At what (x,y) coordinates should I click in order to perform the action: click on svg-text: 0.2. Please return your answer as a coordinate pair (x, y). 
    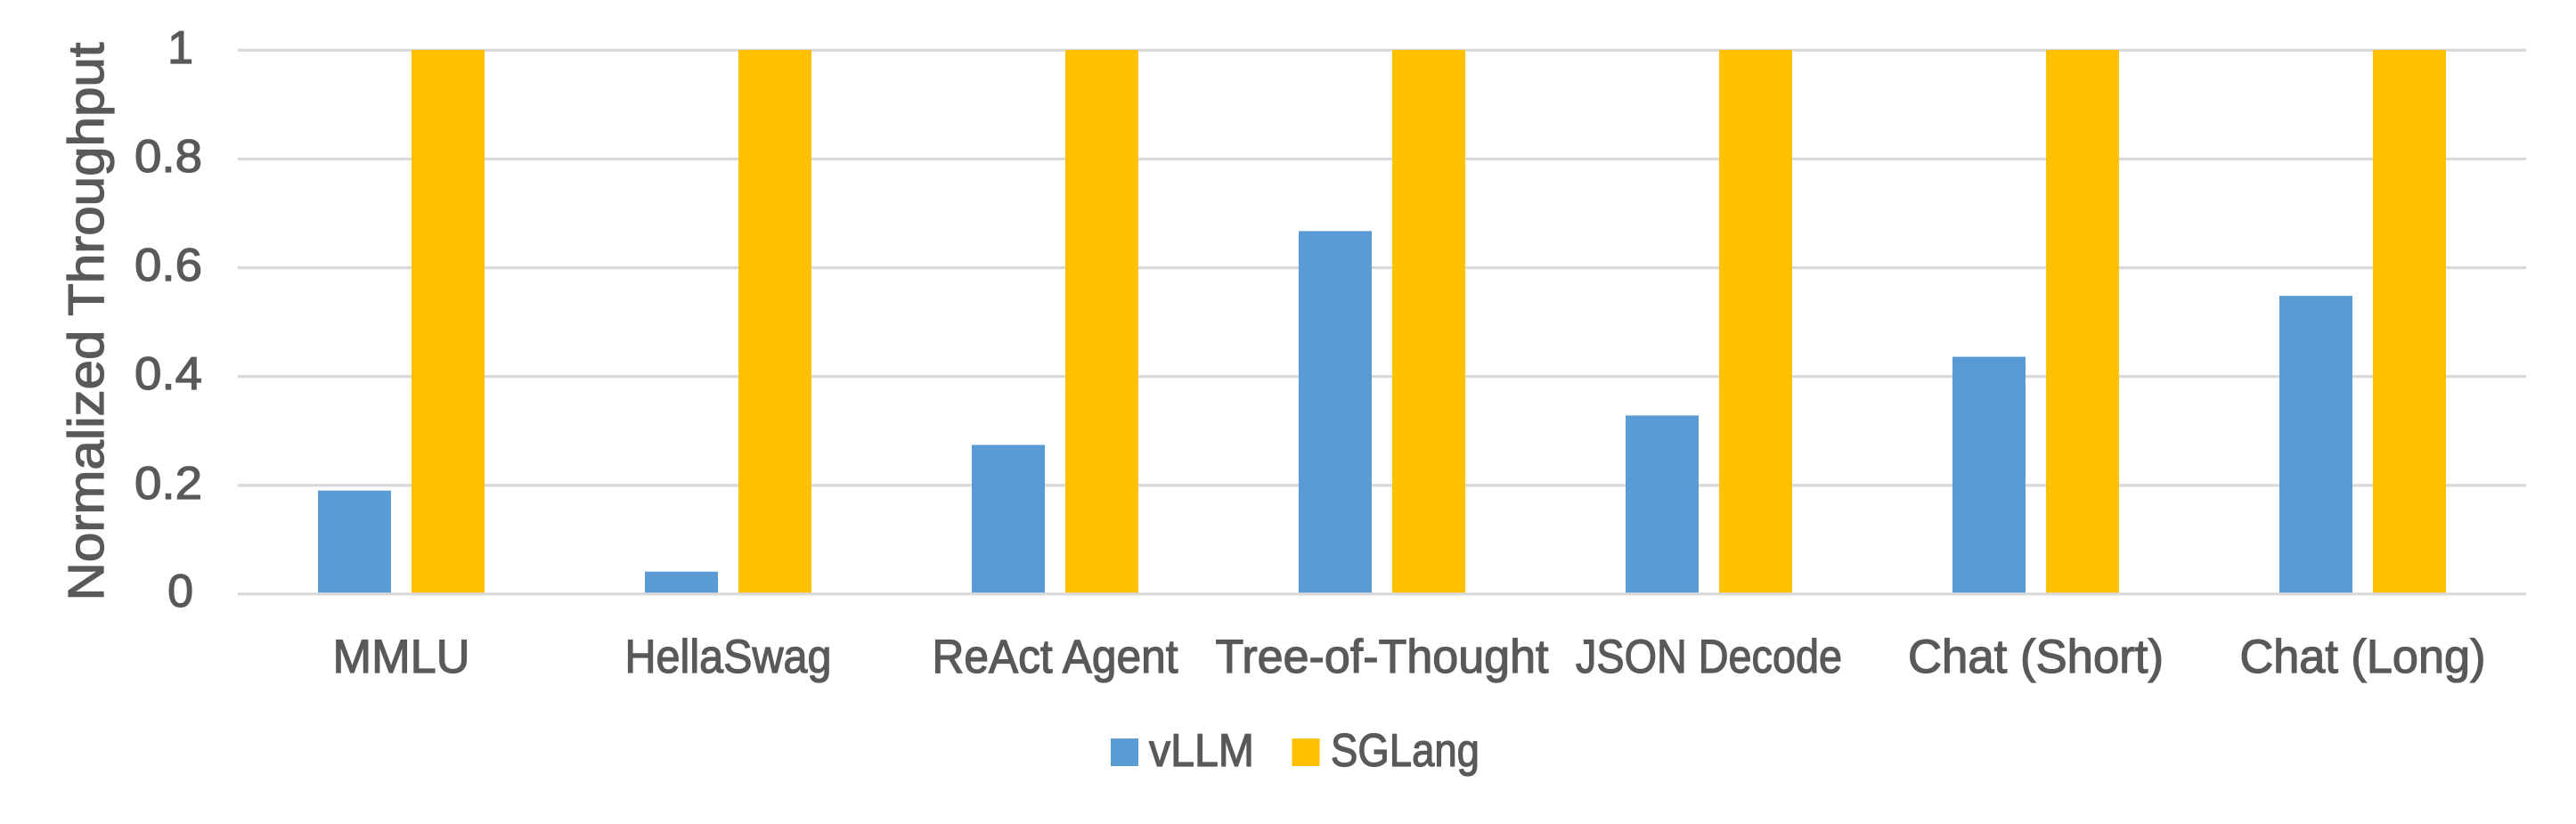
    Looking at the image, I should click on (169, 484).